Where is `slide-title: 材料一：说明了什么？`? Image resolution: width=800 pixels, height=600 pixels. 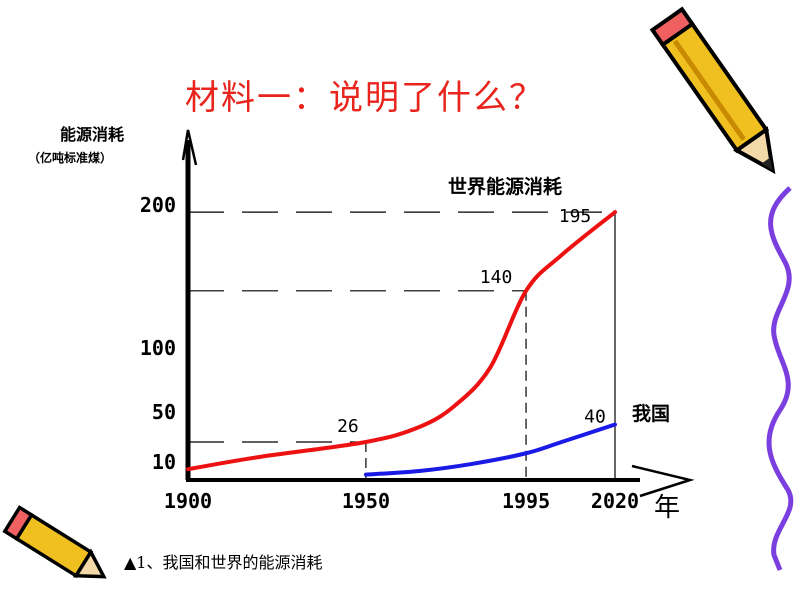 slide-title: 材料一：说明了什么？ is located at coordinates (365, 98).